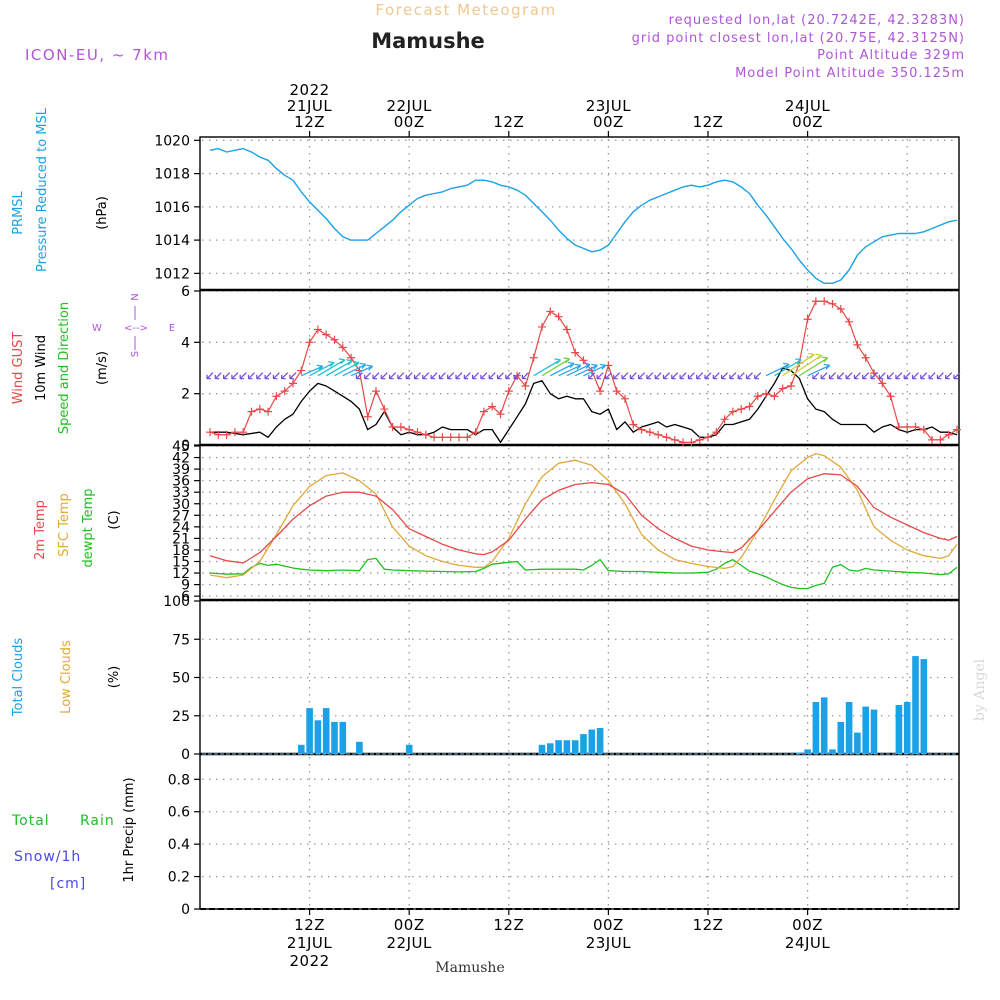  I want to click on snow-label: Snow/1h, so click(47, 857).